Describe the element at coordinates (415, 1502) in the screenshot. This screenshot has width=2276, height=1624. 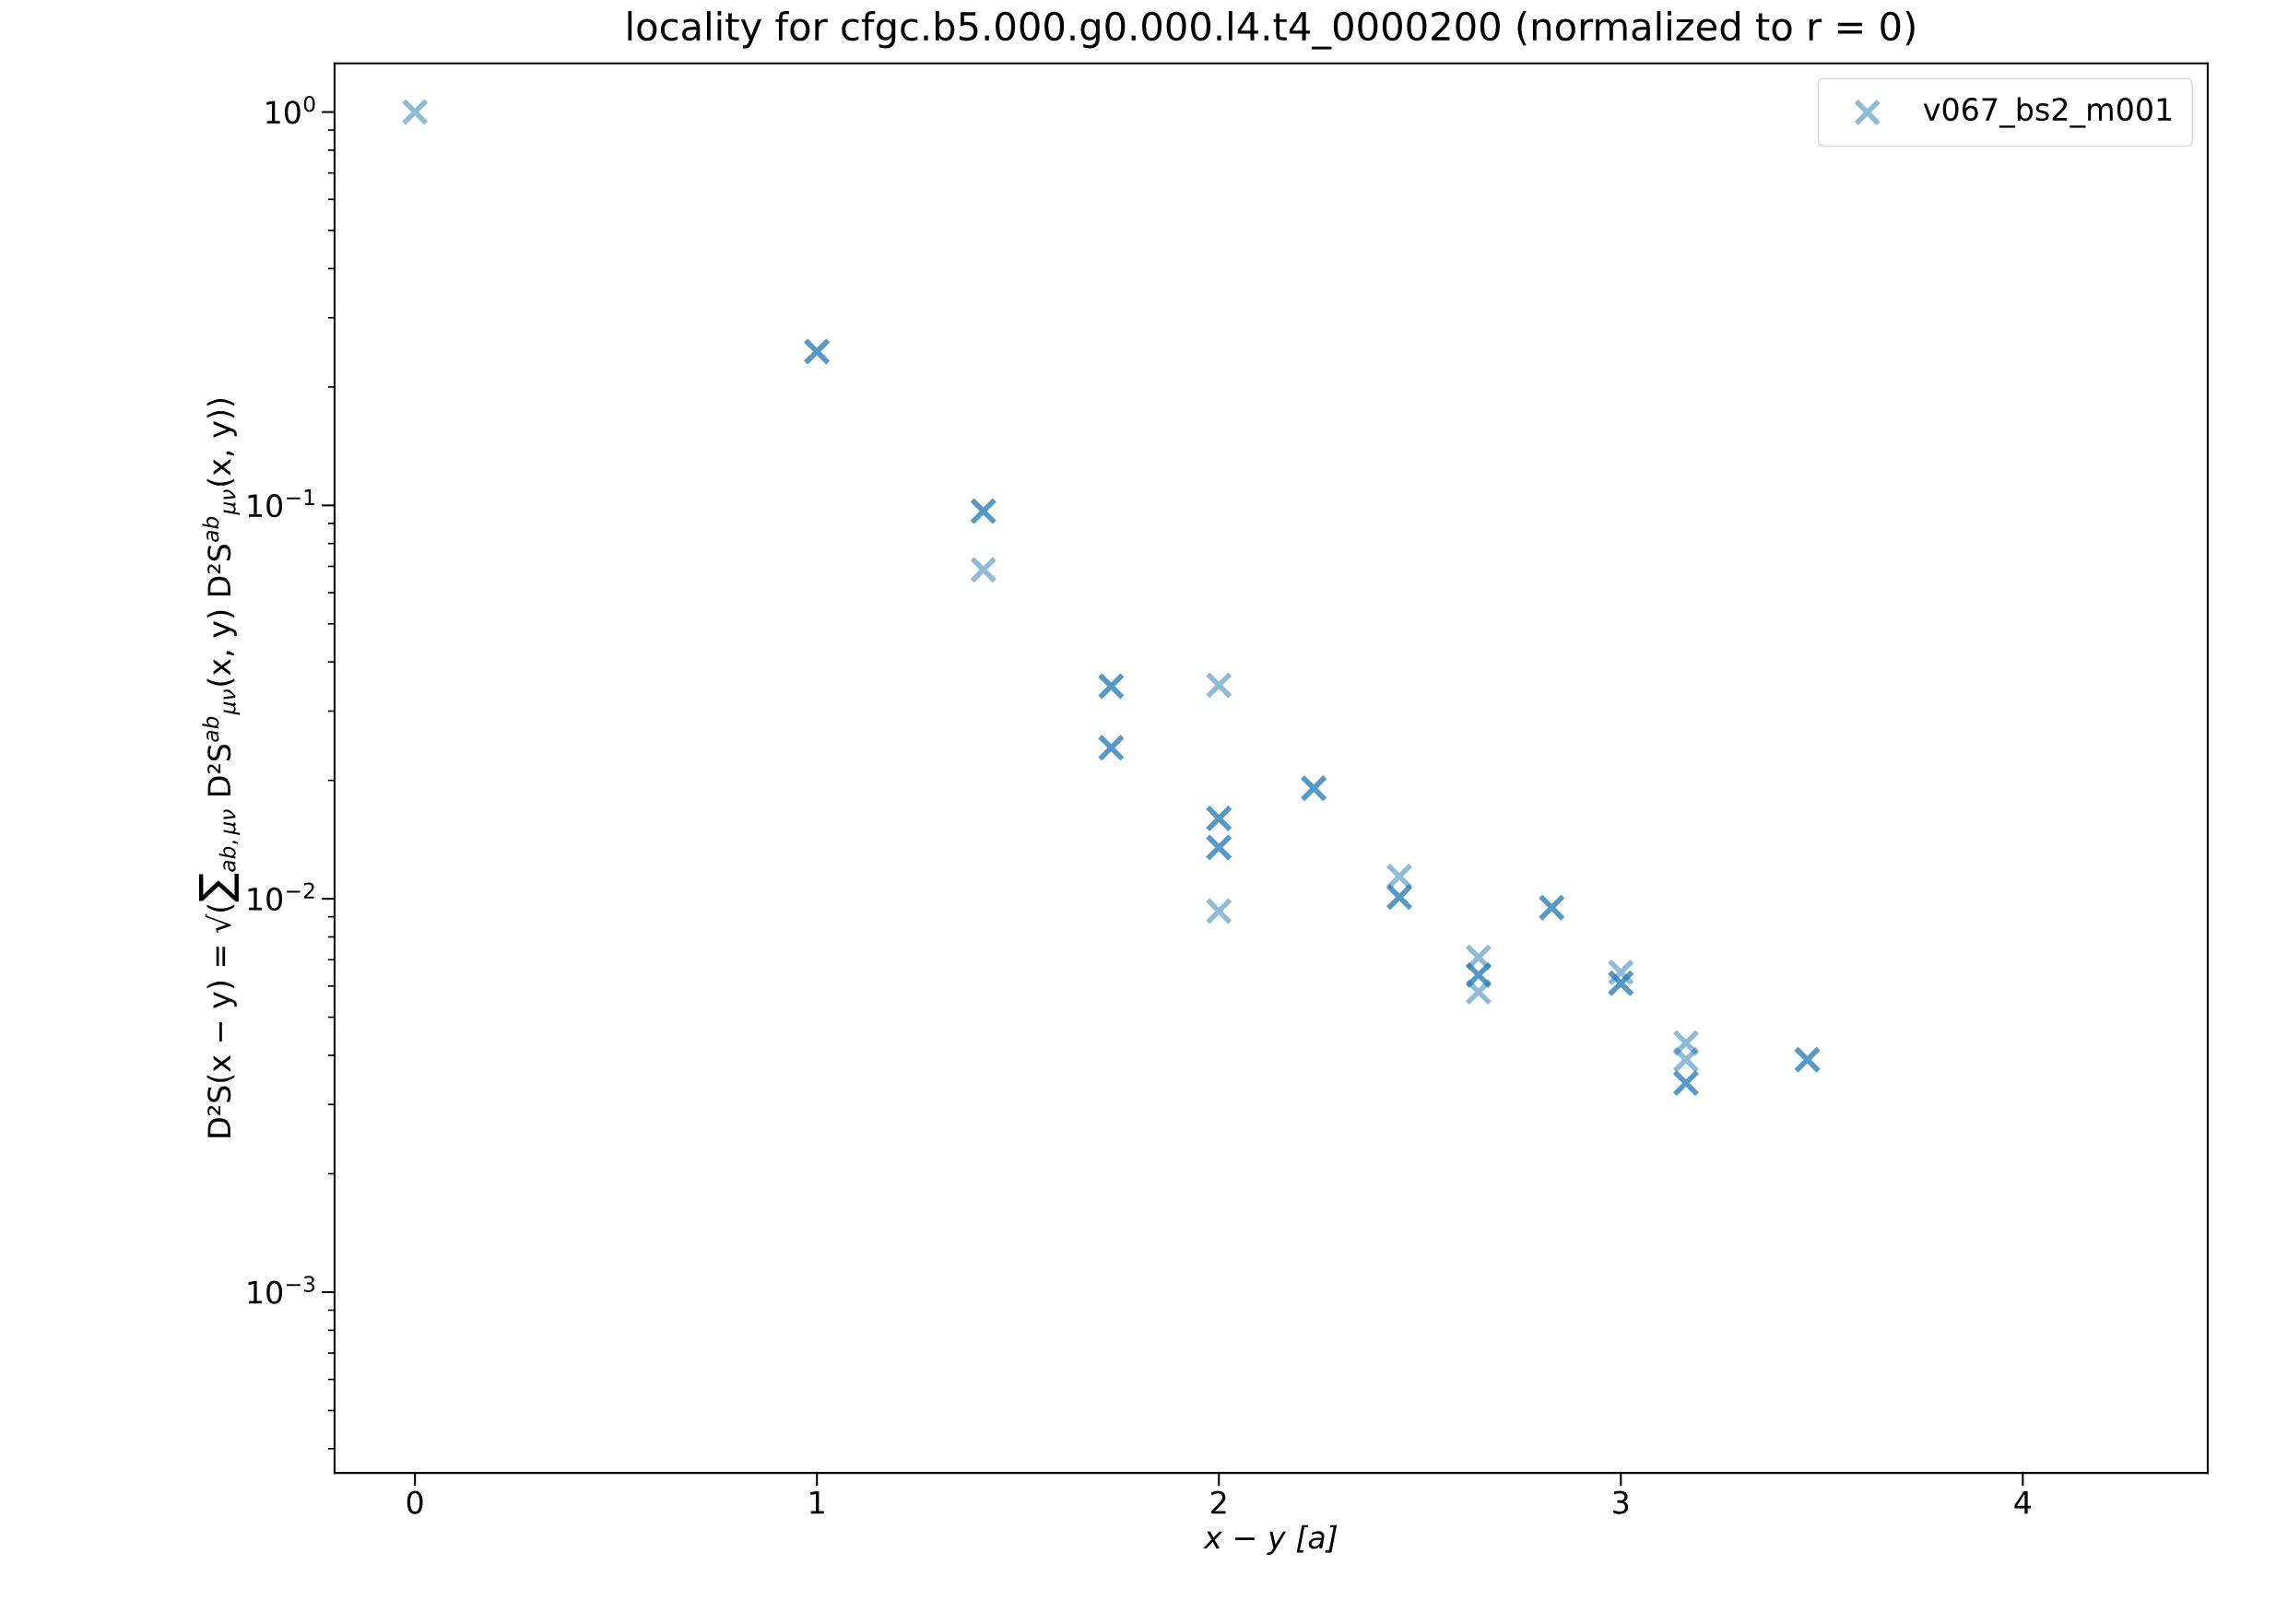
I see `x-tick-label: 0` at that location.